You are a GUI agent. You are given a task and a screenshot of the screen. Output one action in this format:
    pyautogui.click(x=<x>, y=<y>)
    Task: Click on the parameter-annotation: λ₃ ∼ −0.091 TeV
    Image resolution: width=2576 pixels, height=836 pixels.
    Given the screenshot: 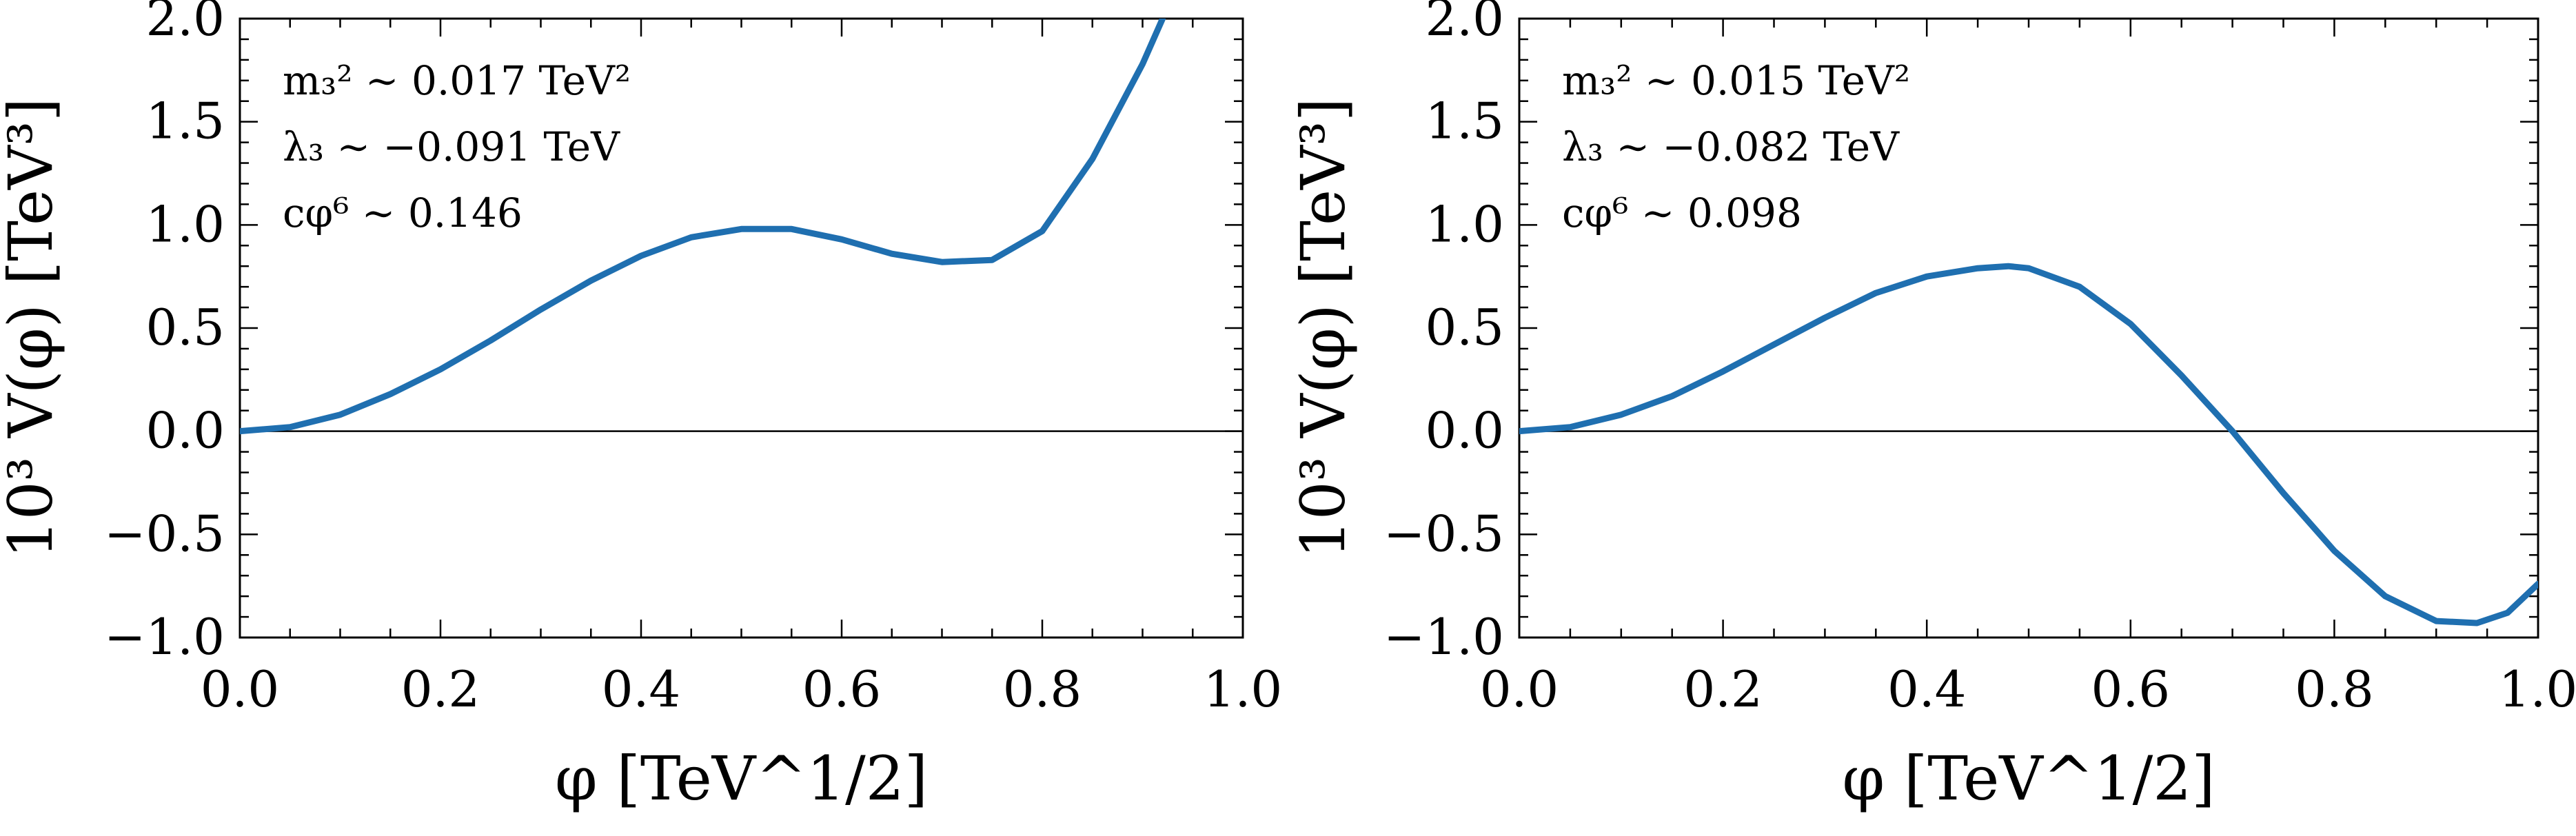 What is the action you would take?
    pyautogui.click(x=451, y=146)
    